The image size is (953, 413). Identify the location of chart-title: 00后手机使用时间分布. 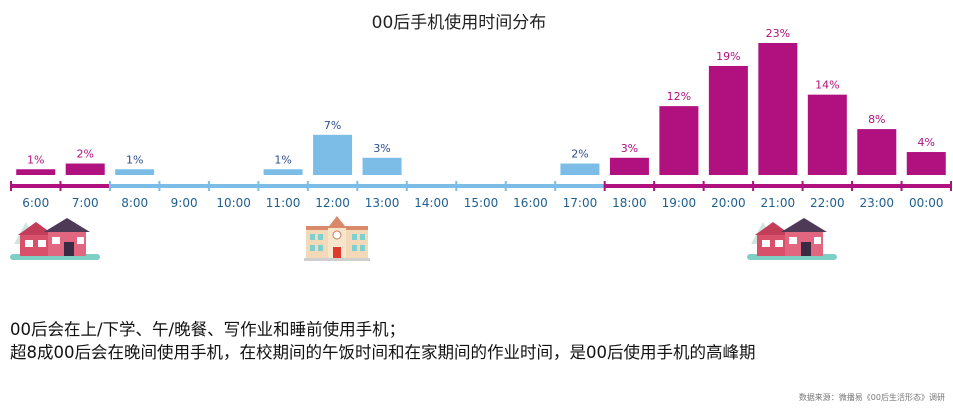
(459, 22).